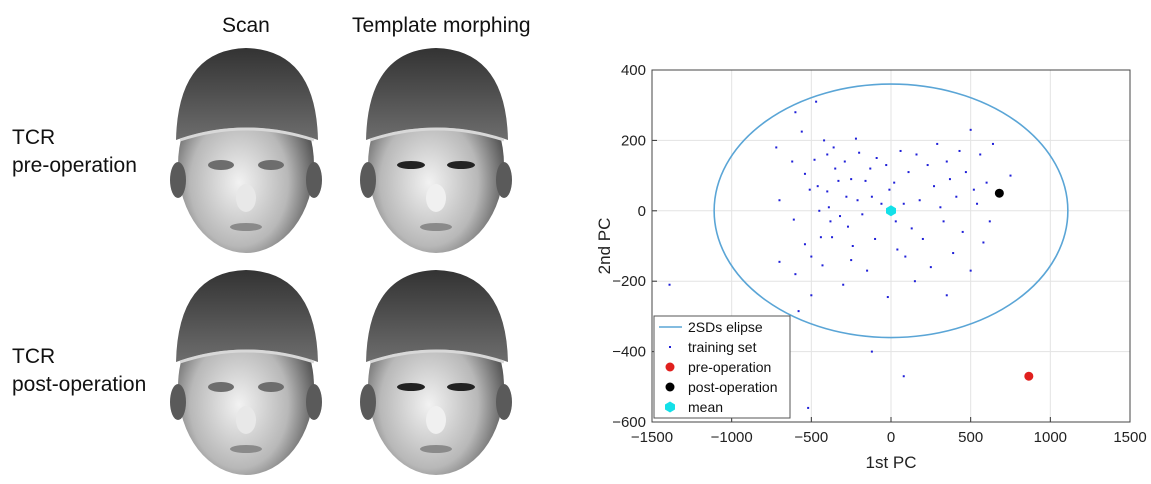 The width and height of the screenshot is (1151, 484). I want to click on legend-box, so click(722, 367).